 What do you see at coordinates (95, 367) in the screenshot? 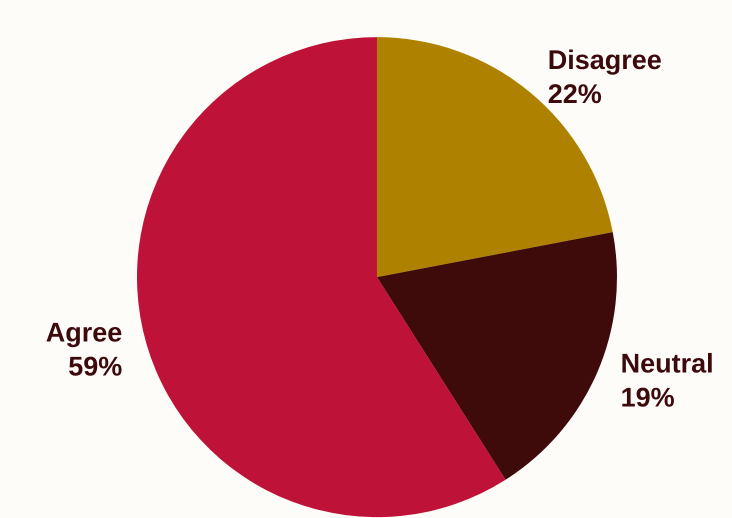
I see `data-label: 59%` at bounding box center [95, 367].